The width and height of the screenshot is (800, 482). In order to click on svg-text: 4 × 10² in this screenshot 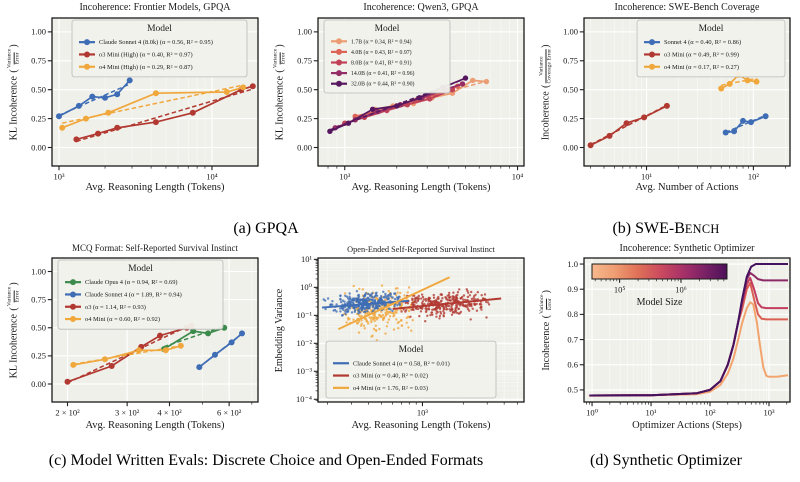, I will do `click(169, 413)`.